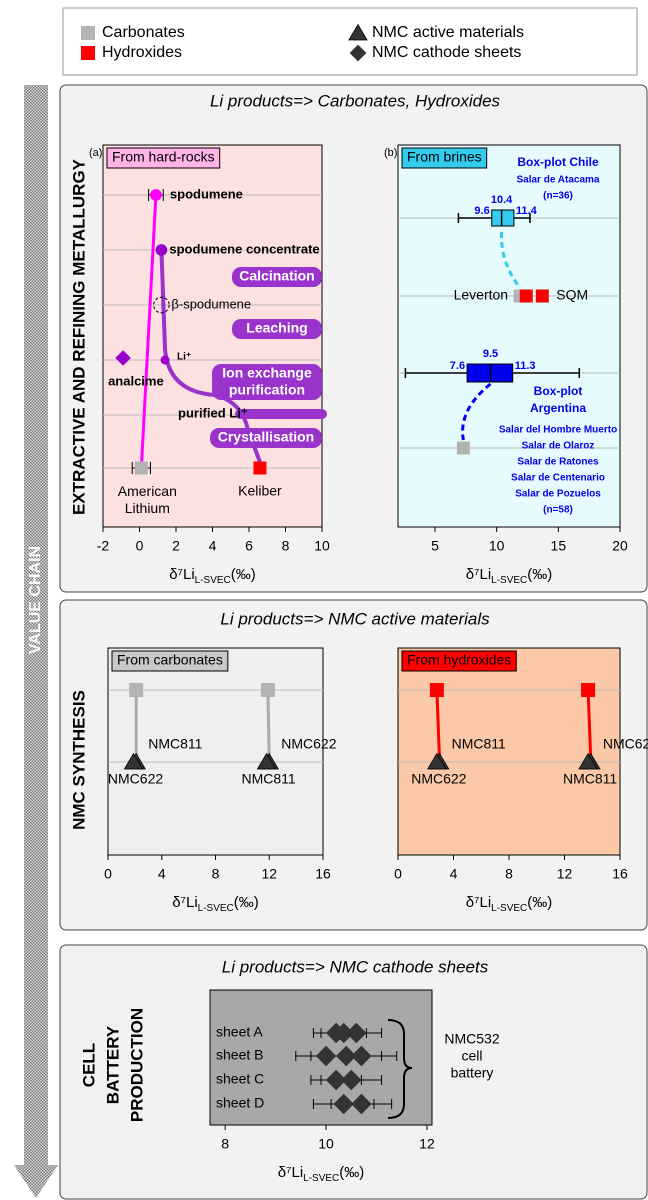 This screenshot has height=1200, width=648. What do you see at coordinates (240, 1079) in the screenshot?
I see `row-label: sheet C` at bounding box center [240, 1079].